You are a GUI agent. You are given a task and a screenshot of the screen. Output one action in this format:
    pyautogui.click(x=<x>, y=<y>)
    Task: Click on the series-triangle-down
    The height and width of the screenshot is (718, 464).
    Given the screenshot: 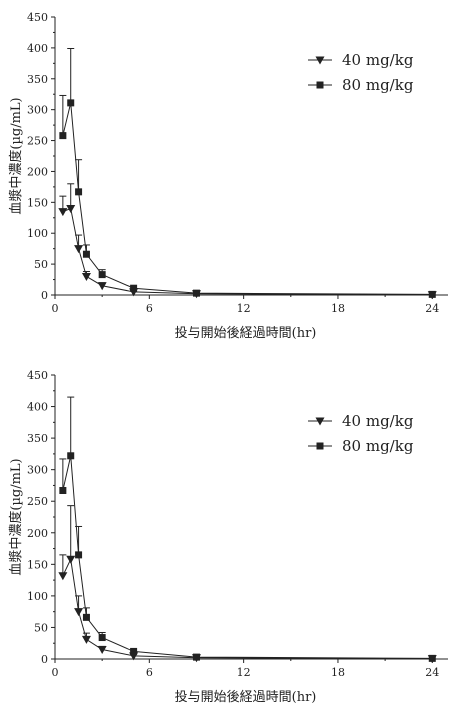 What is the action you would take?
    pyautogui.click(x=247, y=241)
    